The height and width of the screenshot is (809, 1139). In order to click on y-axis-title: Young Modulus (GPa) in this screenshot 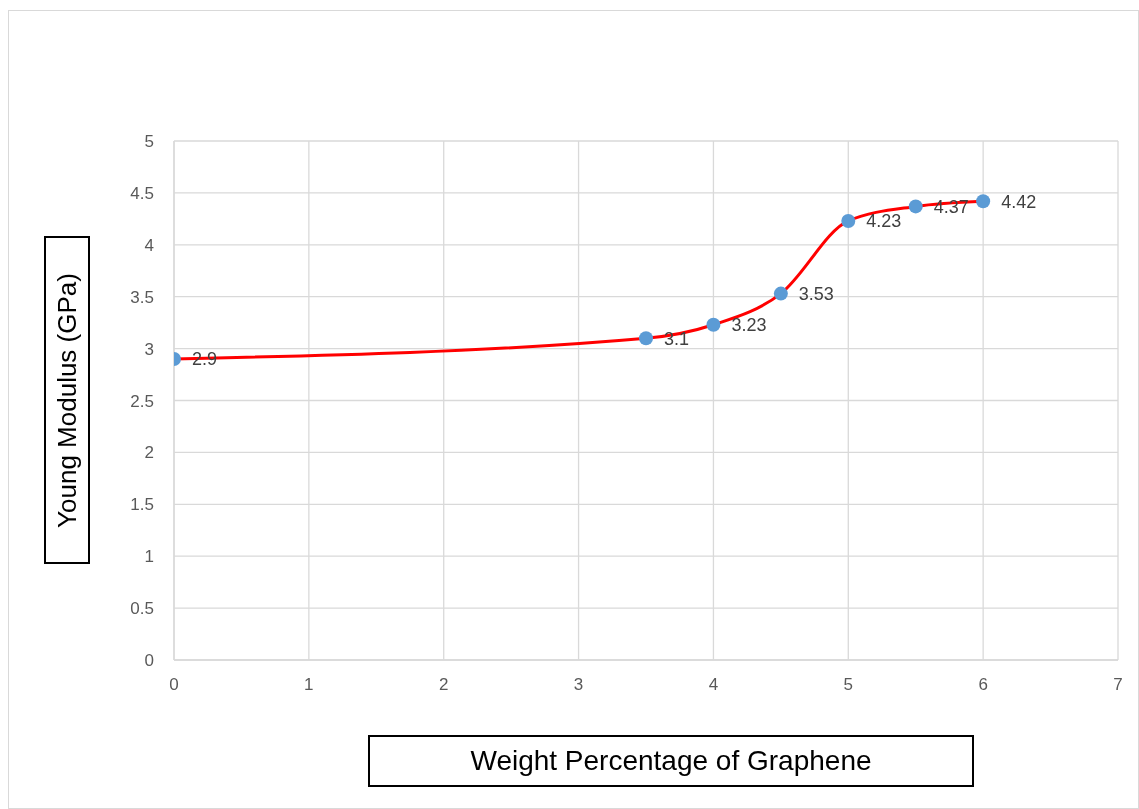, I will do `click(67, 400)`.